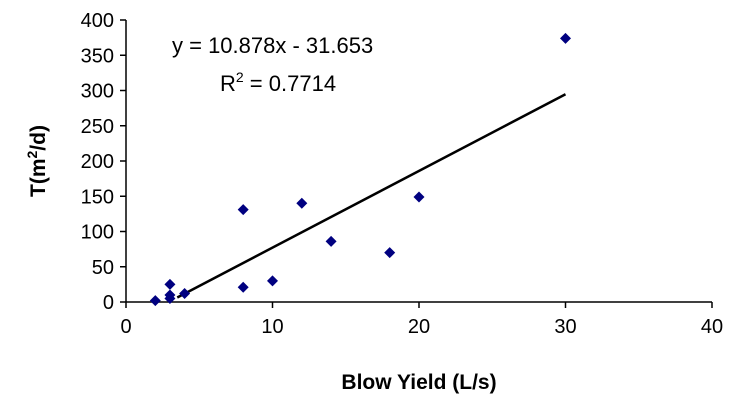 The image size is (736, 401). I want to click on r-squared-label: R2 = 0.7714, so click(278, 82).